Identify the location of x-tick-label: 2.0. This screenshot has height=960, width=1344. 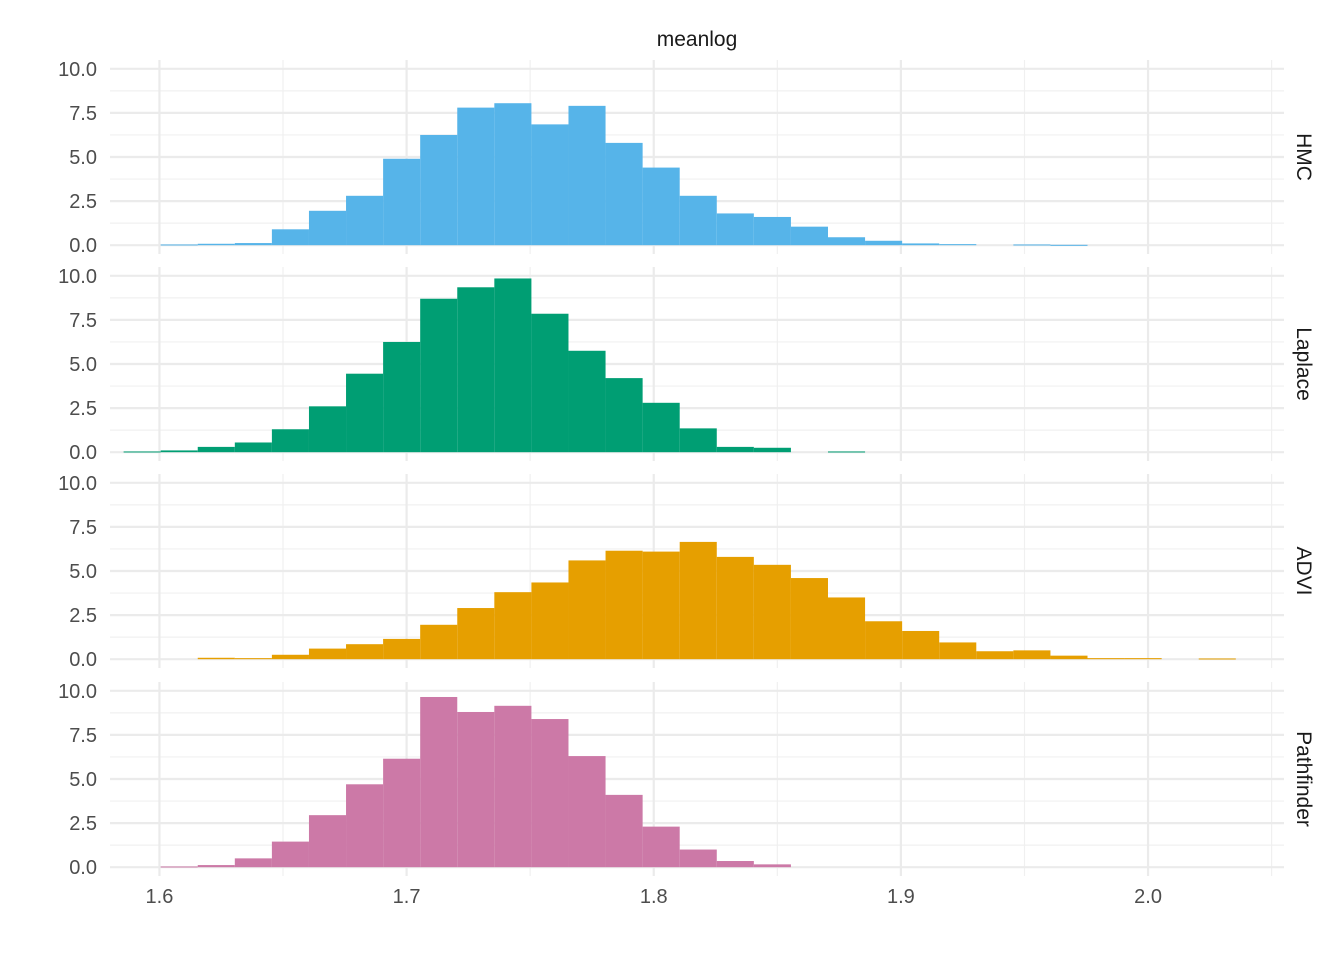
(1148, 897).